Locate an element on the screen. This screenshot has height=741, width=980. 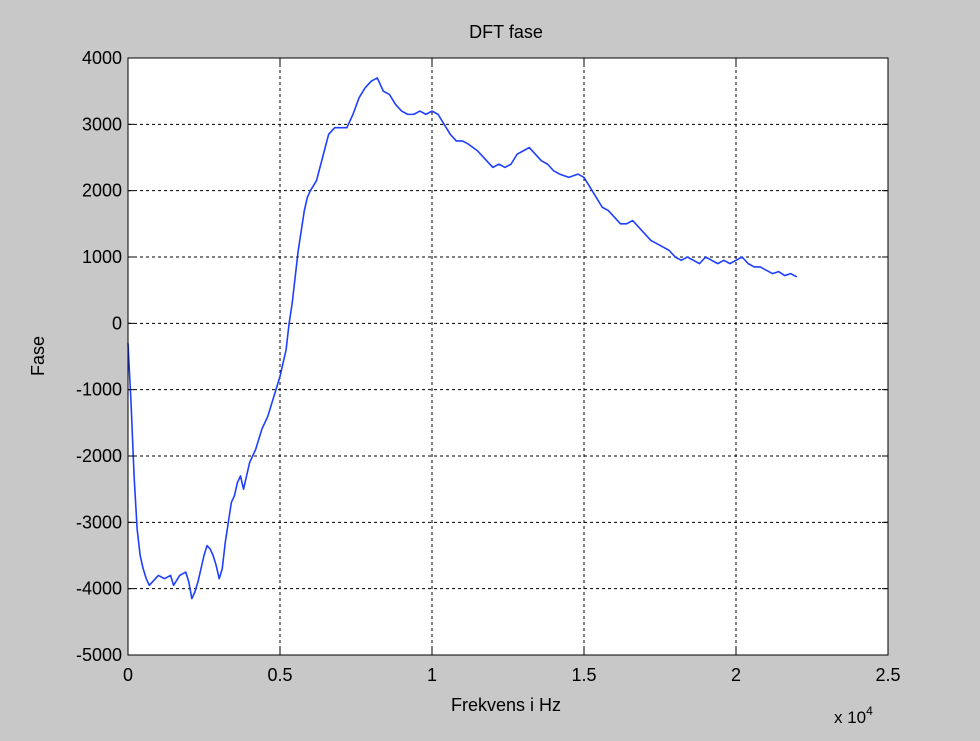
x-multiplier-exponent: 4 is located at coordinates (869, 711).